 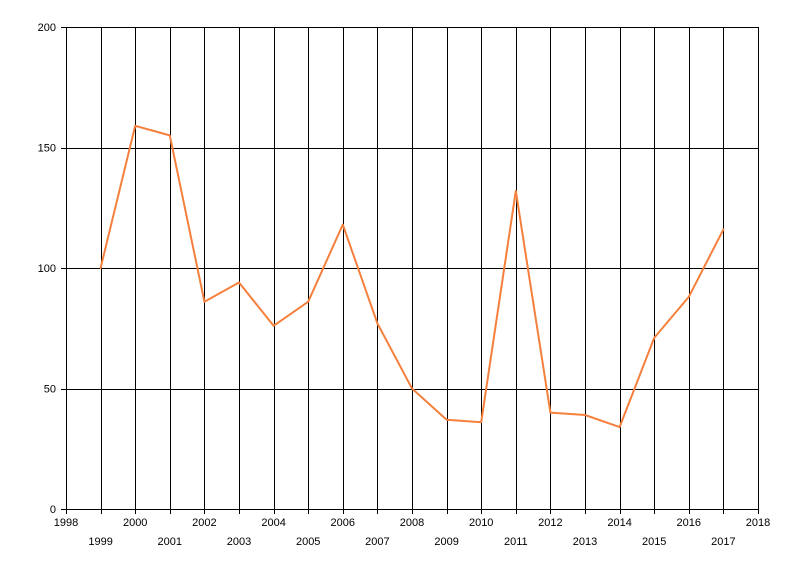 What do you see at coordinates (689, 523) in the screenshot?
I see `x-tick-label: 2016` at bounding box center [689, 523].